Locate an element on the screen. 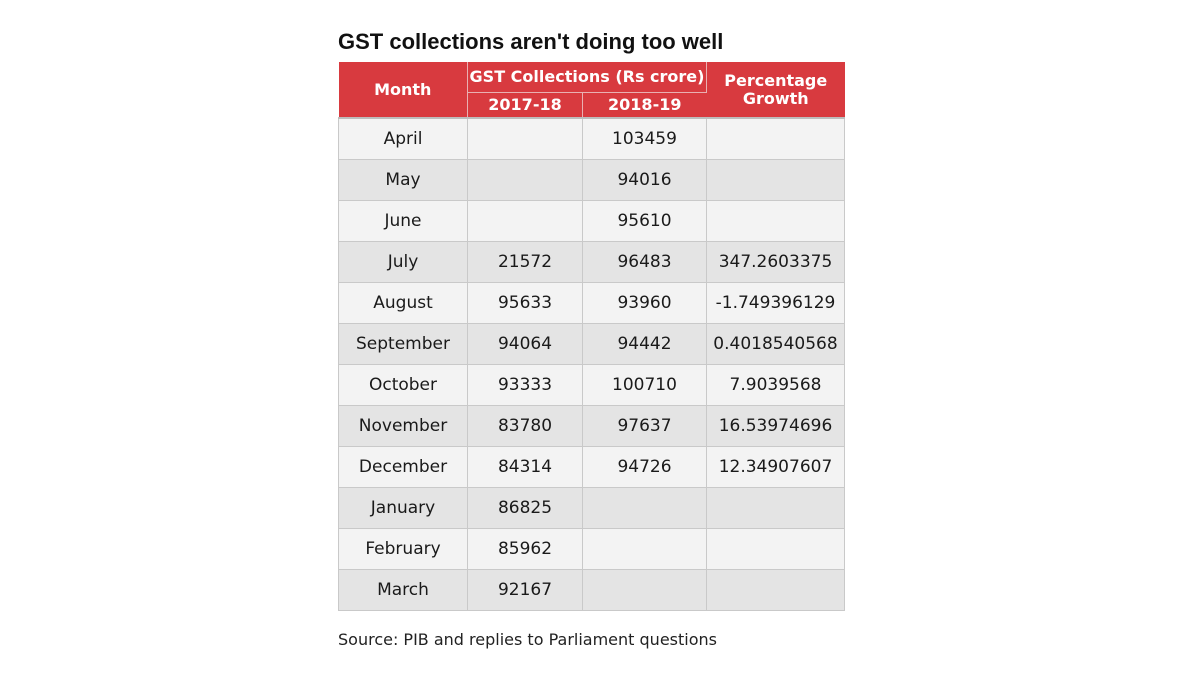  cell-month: November is located at coordinates (403, 426).